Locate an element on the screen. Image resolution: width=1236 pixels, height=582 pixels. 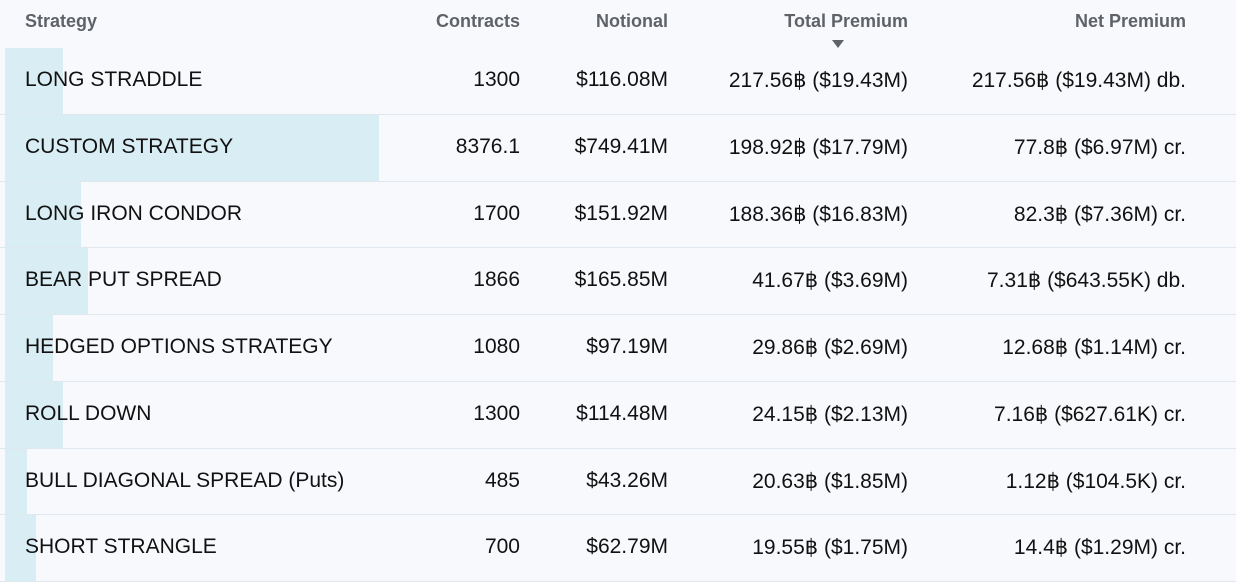
notional-cell: $97.19M is located at coordinates (627, 346).